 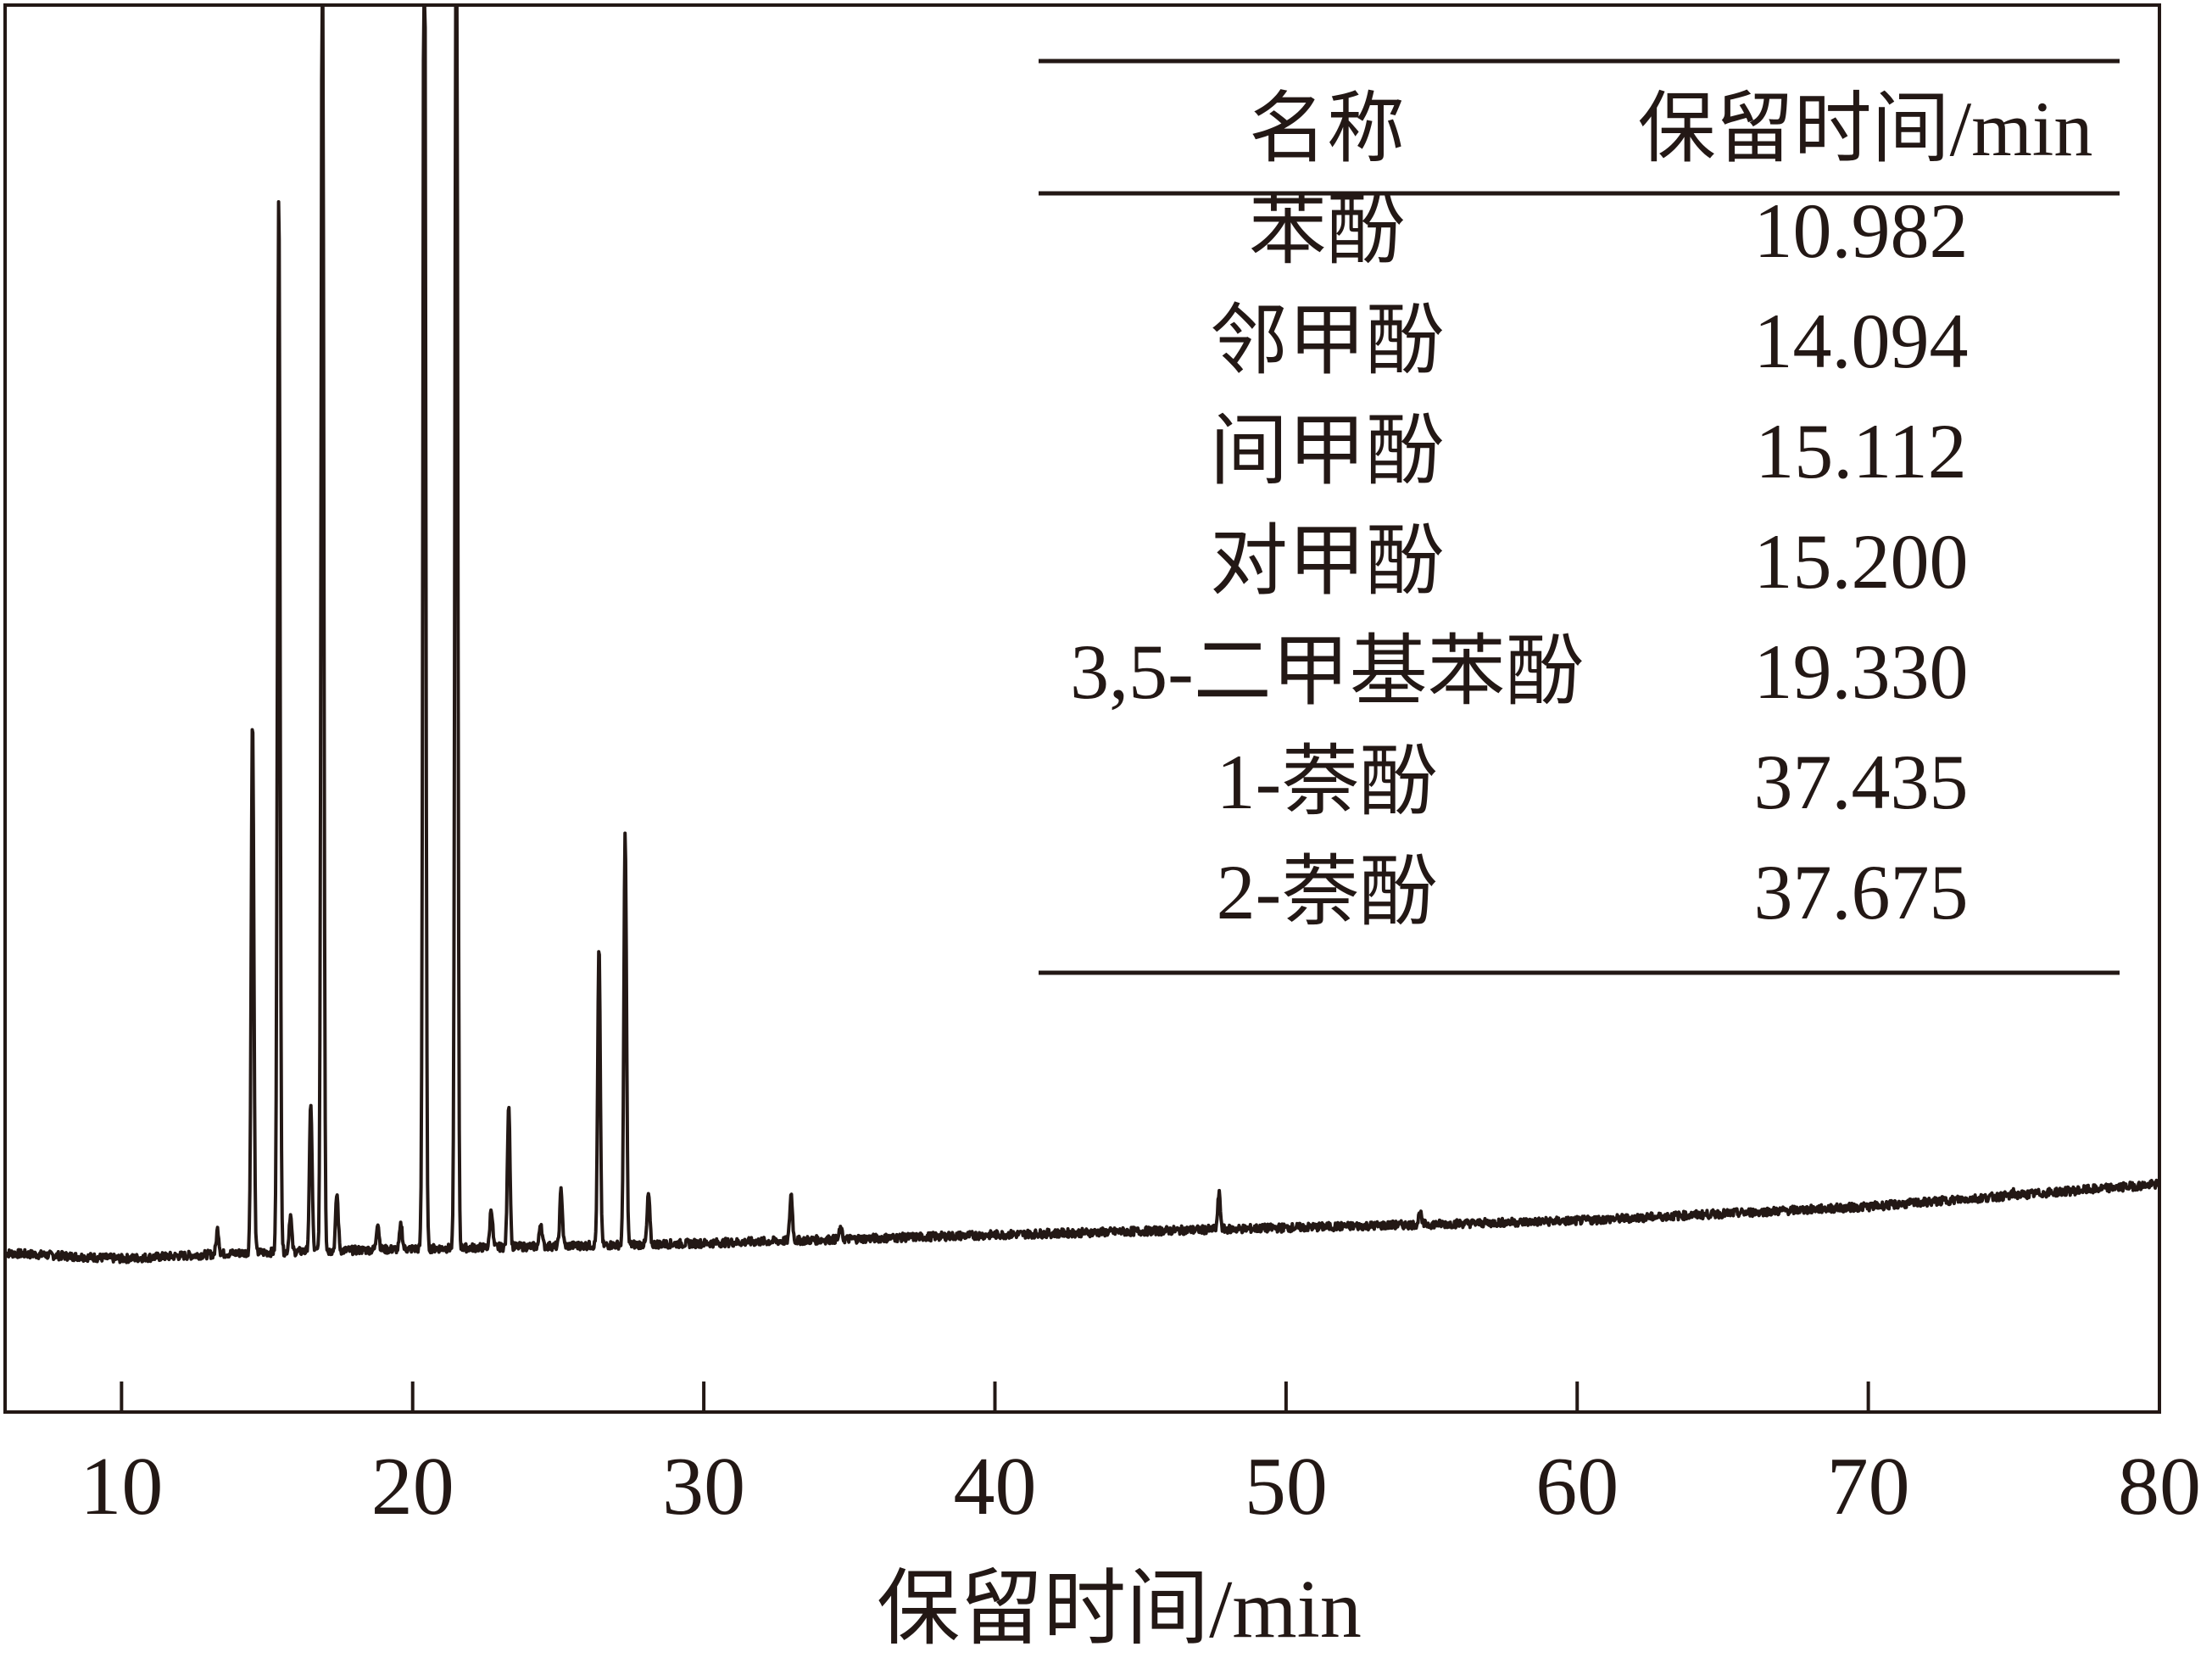 What do you see at coordinates (1327, 671) in the screenshot?
I see `table-cell-compound: 3,5-二甲基苯酚` at bounding box center [1327, 671].